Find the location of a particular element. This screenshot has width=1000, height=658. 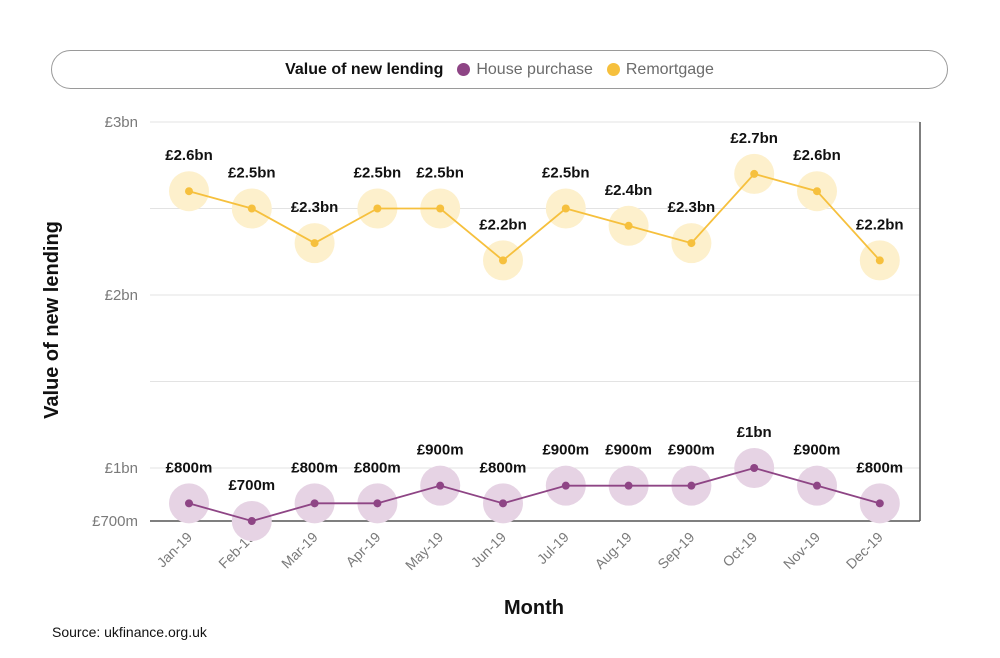

x-axis-title: Month is located at coordinates (534, 608).